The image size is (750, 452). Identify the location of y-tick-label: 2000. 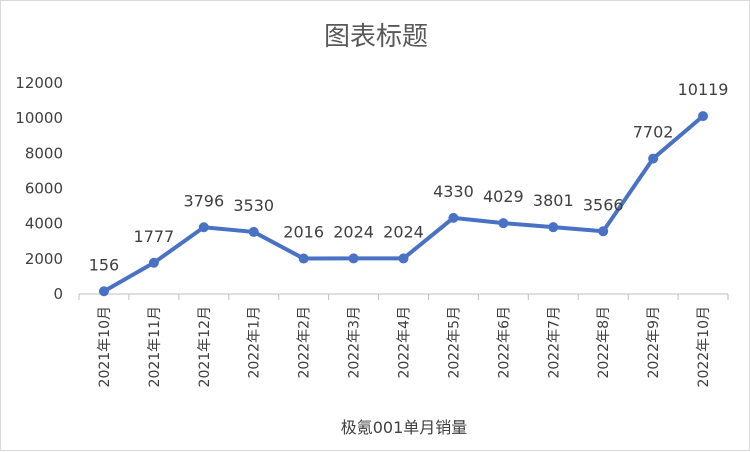
(44, 259).